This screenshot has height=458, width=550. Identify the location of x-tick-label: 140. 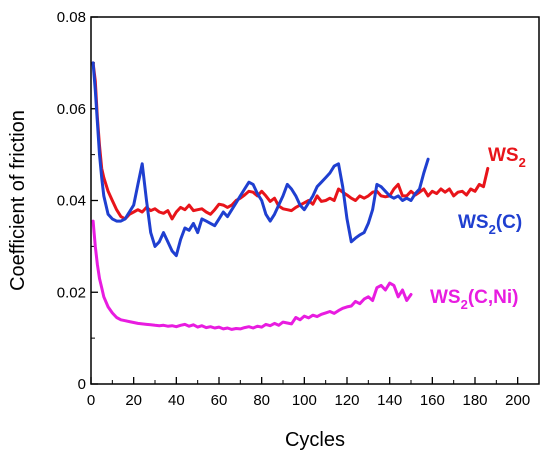
(389, 400).